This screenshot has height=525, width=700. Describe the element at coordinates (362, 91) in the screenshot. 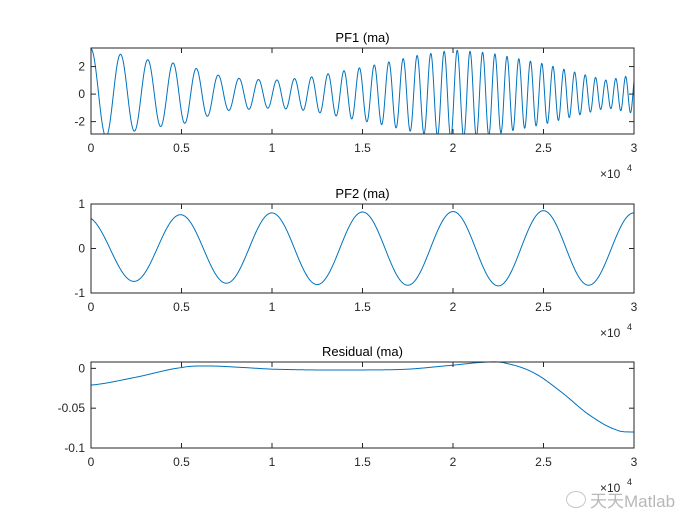

I see `series-line-pf1` at that location.